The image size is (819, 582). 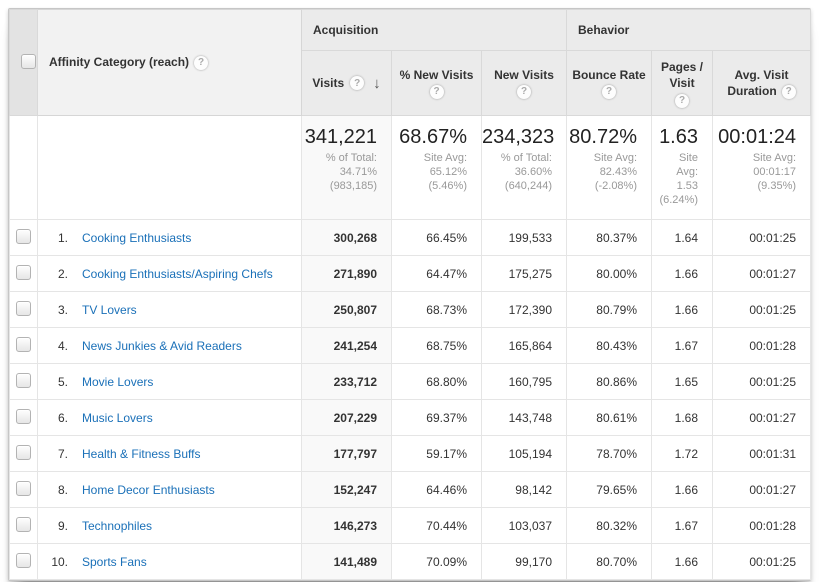 What do you see at coordinates (346, 273) in the screenshot?
I see `visits-cell: 271,890` at bounding box center [346, 273].